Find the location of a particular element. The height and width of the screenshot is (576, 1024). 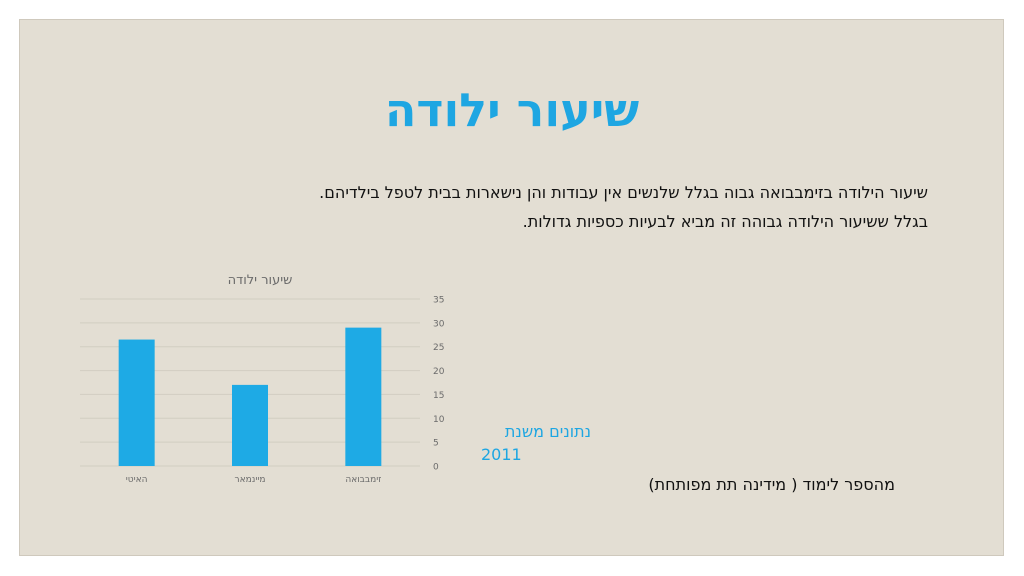

source-label: נתונים משנת is located at coordinates (547, 431).